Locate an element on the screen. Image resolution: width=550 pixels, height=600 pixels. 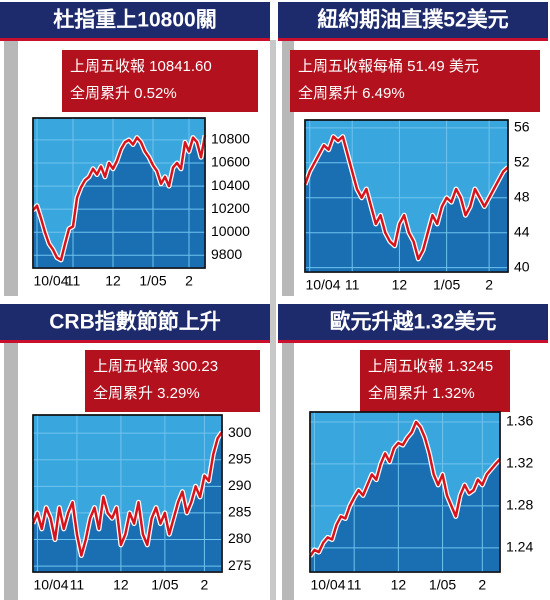
annotation: 上周五收報 10841.60 is located at coordinates (141, 66).